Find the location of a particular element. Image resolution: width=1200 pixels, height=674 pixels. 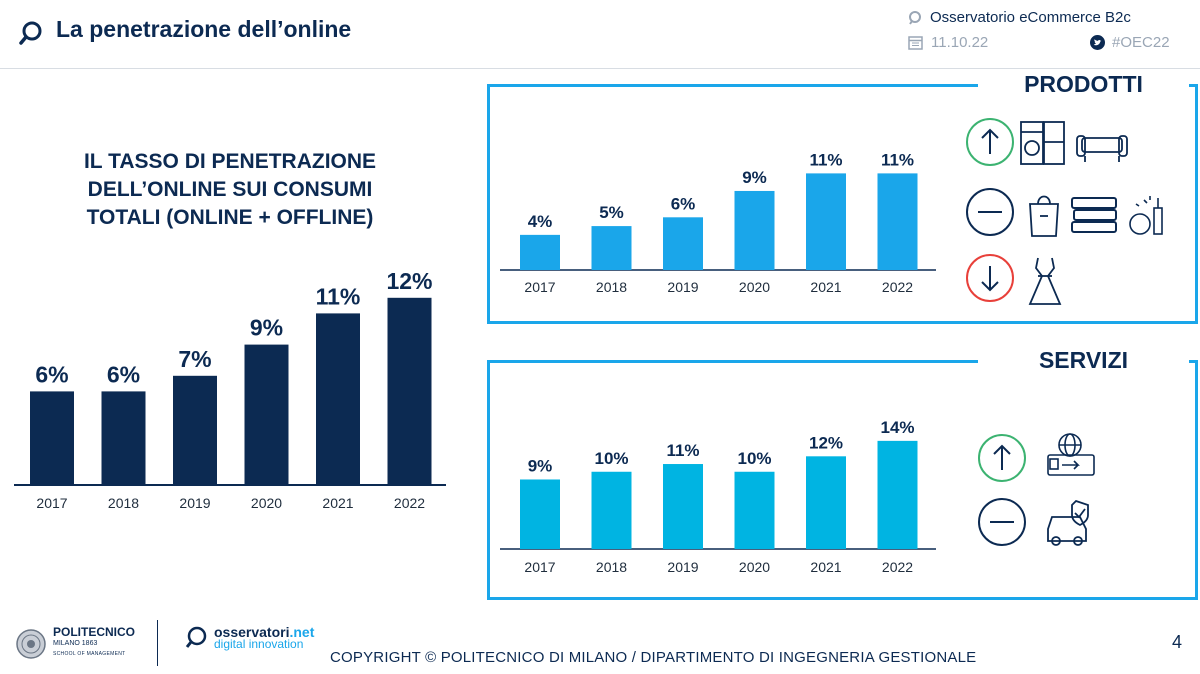

servizi-tick-label-2019: 2019 is located at coordinates (682, 567).